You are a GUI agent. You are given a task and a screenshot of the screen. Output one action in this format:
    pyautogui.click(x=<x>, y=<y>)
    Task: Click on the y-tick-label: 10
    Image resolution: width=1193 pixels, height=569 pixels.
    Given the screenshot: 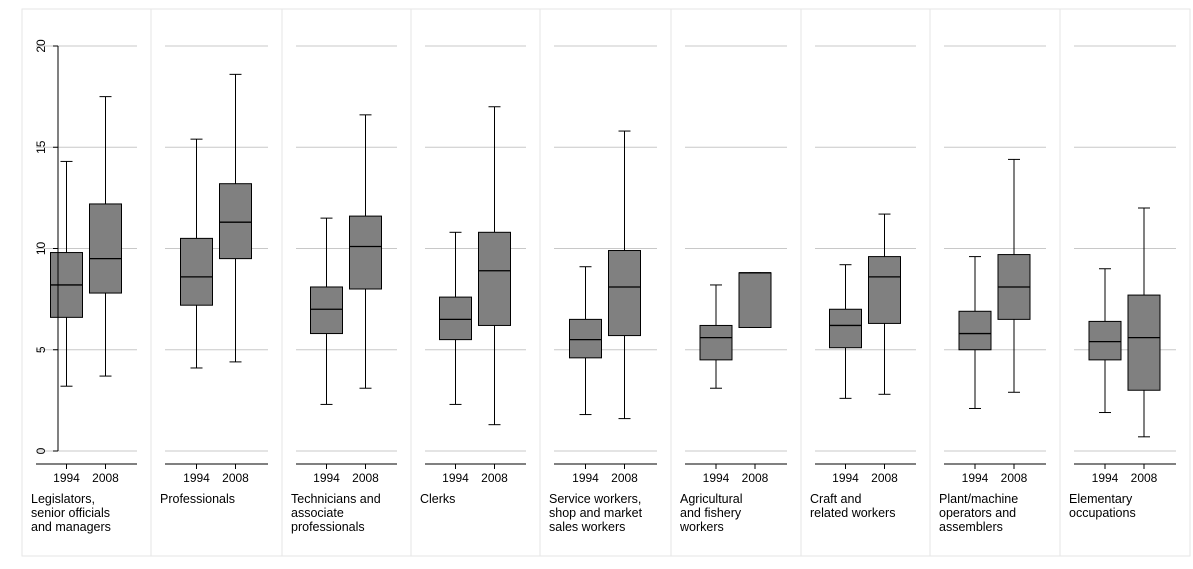 What is the action you would take?
    pyautogui.click(x=41, y=249)
    